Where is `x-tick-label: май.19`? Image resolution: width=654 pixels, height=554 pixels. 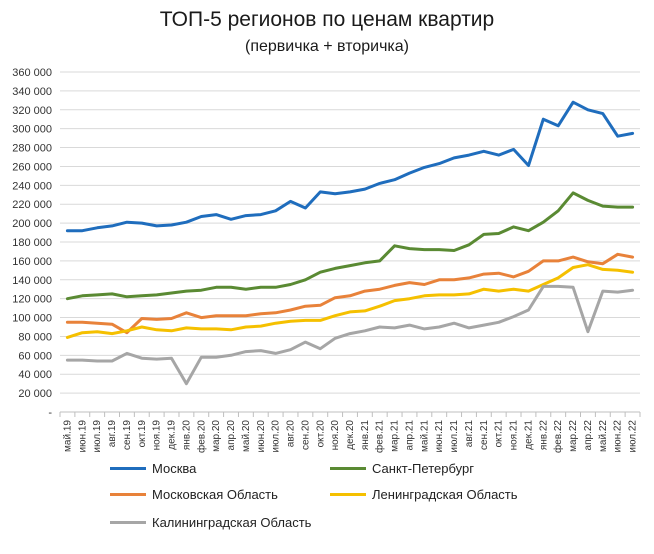 x-tick-label: май.19 is located at coordinates (67, 436).